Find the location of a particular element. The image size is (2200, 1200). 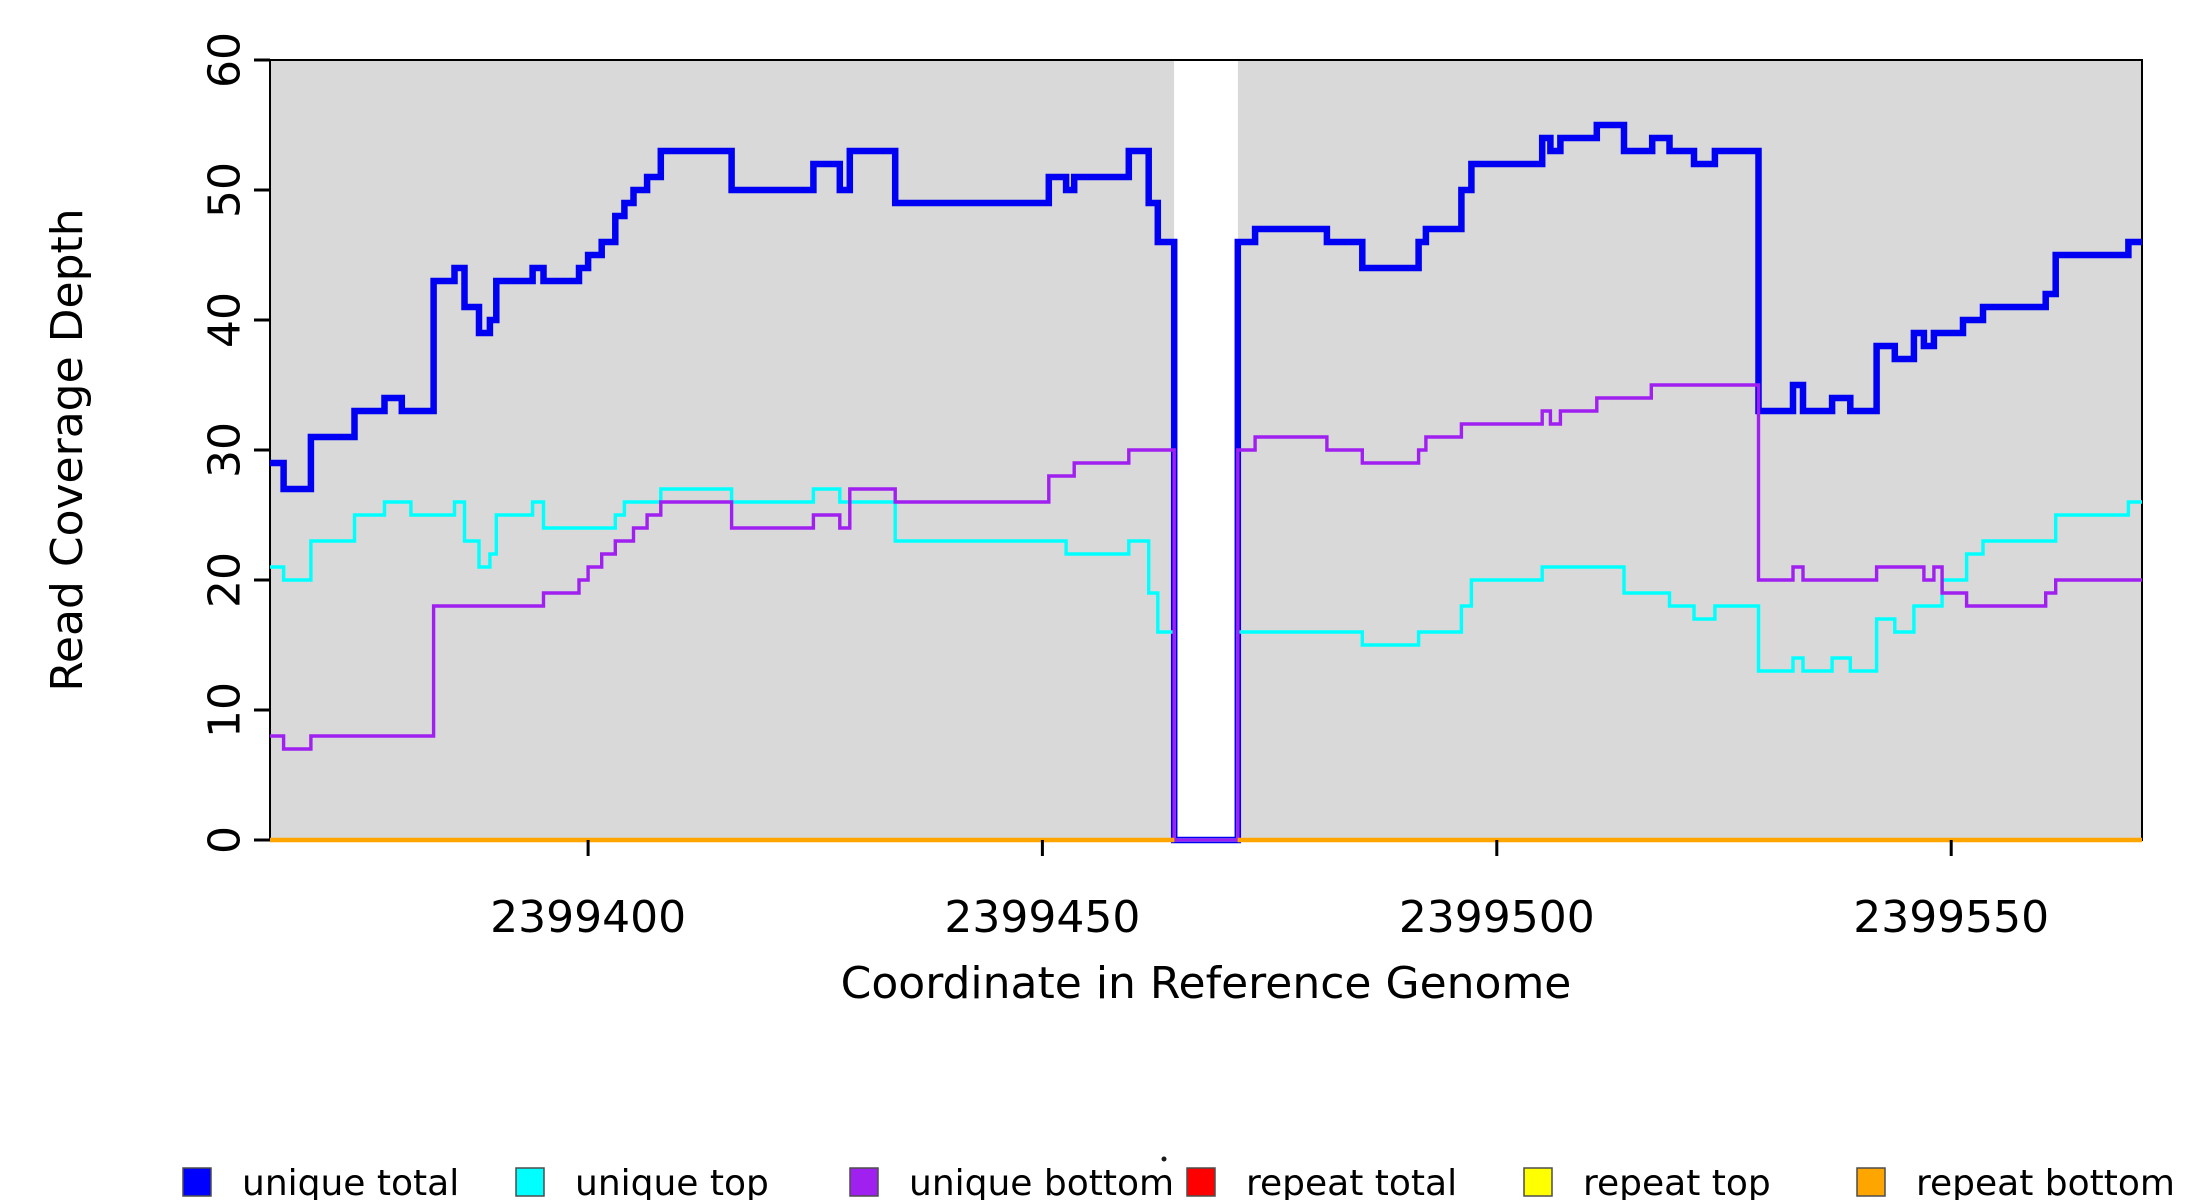

legend-item-unique-bottom: unique bottom is located at coordinates (1011, 1181).